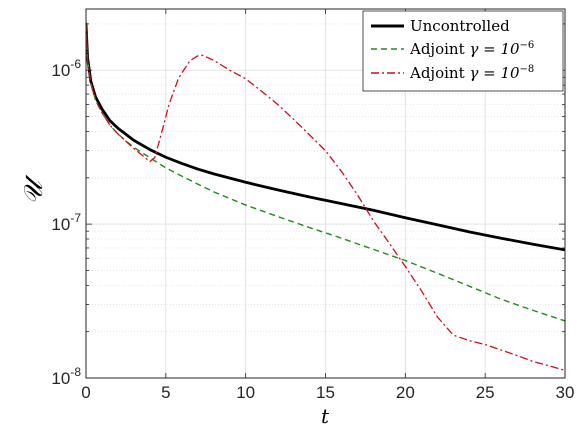  What do you see at coordinates (527, 45) in the screenshot?
I see `legend-label-exponent: −6` at bounding box center [527, 45].